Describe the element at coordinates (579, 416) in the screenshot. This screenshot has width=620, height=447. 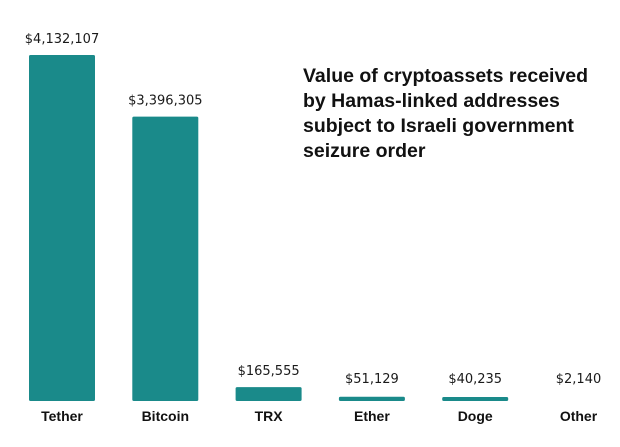
I see `category-label-other: Other` at that location.